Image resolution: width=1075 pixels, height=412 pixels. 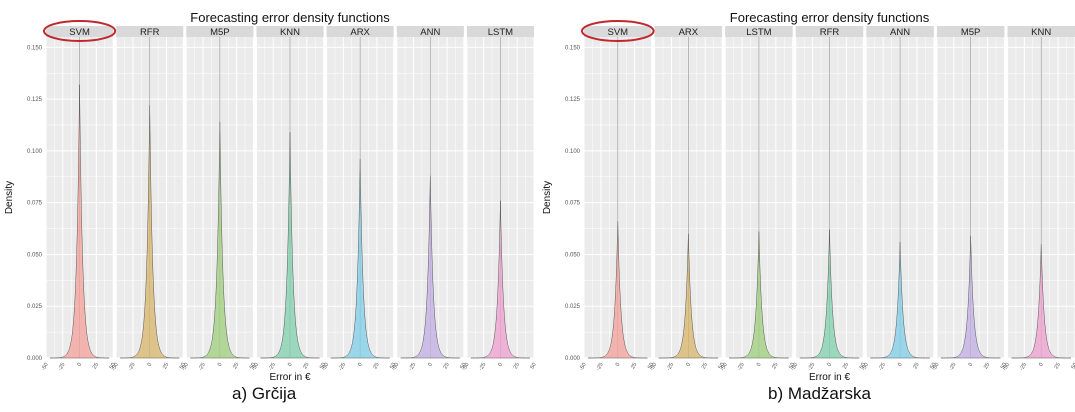 I want to click on panel-label: ANN, so click(x=430, y=32).